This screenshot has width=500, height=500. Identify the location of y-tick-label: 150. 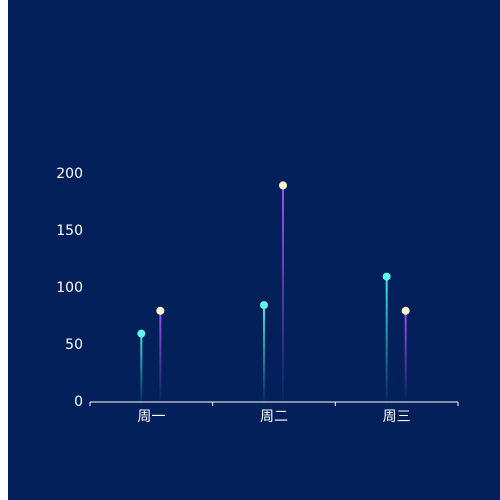
(69, 231).